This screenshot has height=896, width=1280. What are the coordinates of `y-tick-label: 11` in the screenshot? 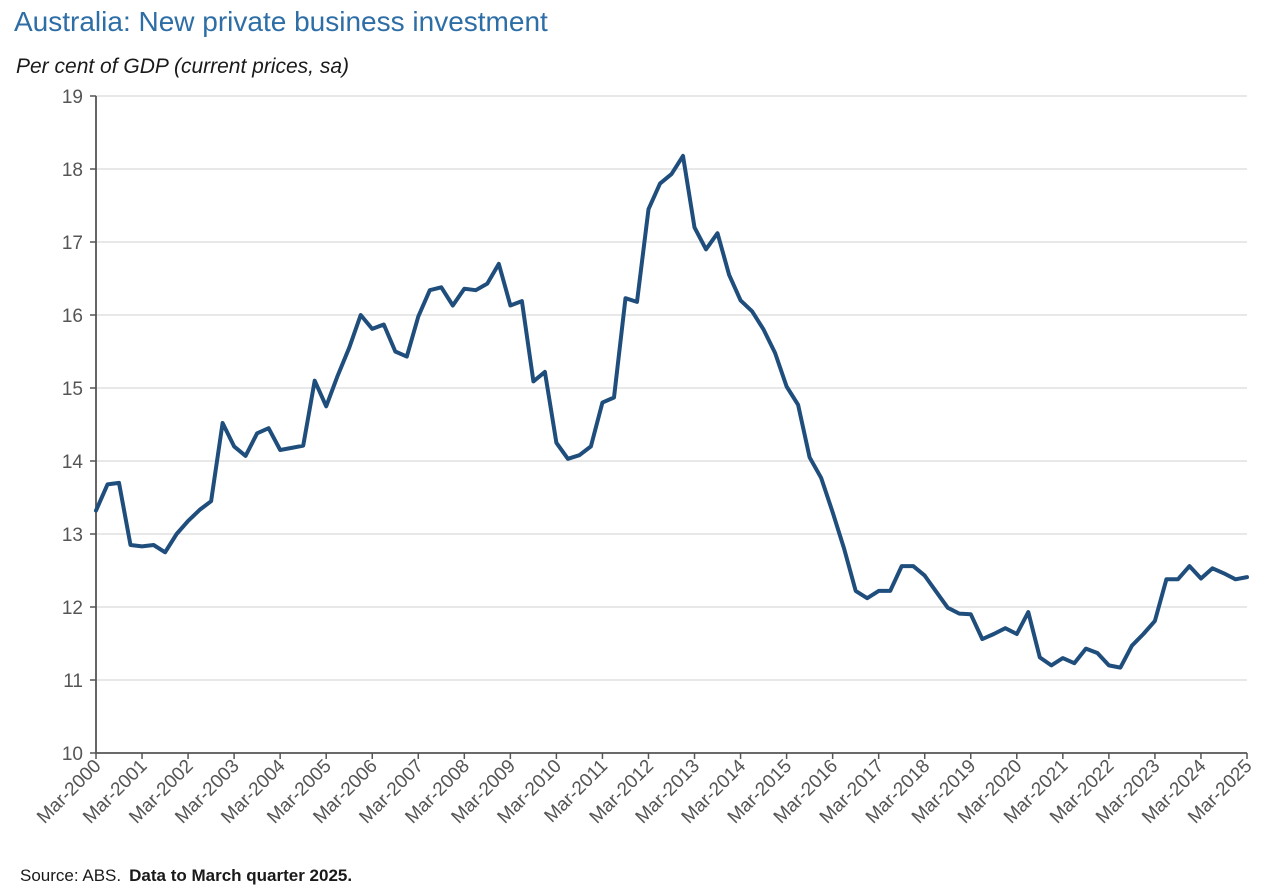 It's located at (73, 681).